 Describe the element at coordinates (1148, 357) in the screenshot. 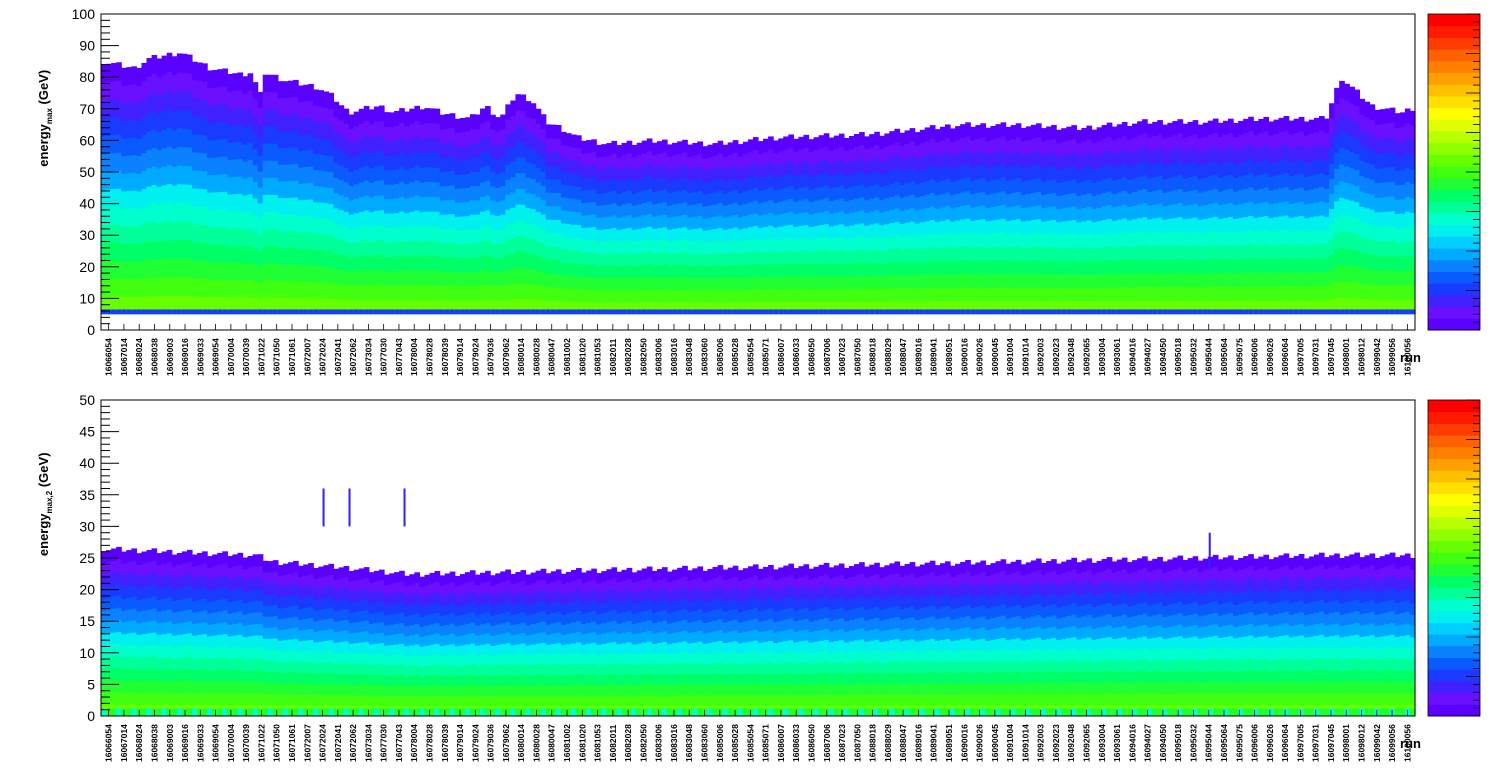

I see `x-tick-label: 16094027` at that location.